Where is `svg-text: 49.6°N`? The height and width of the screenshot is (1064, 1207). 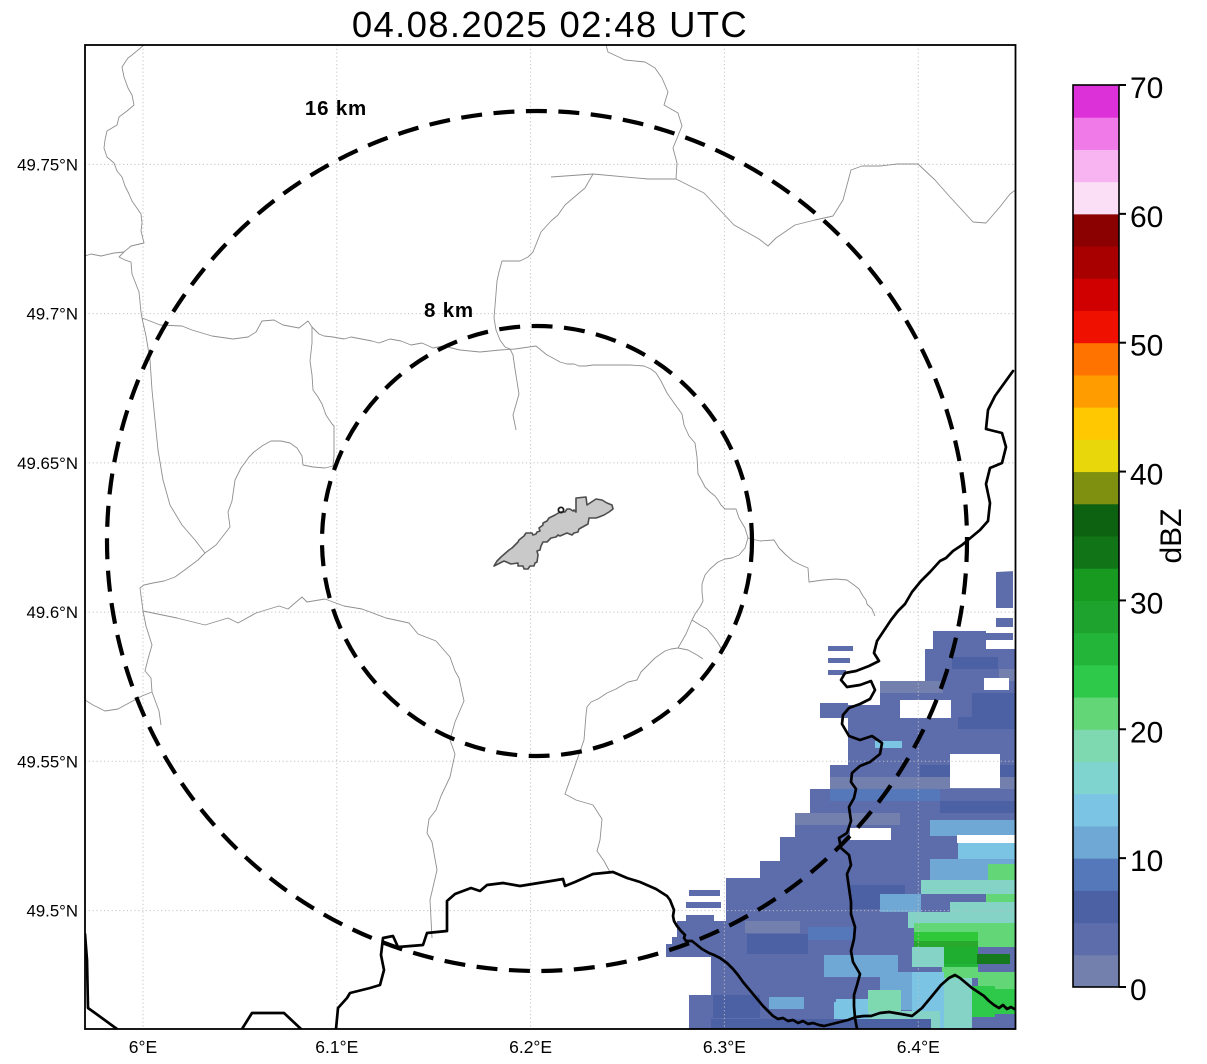
svg-text: 49.6°N is located at coordinates (53, 612).